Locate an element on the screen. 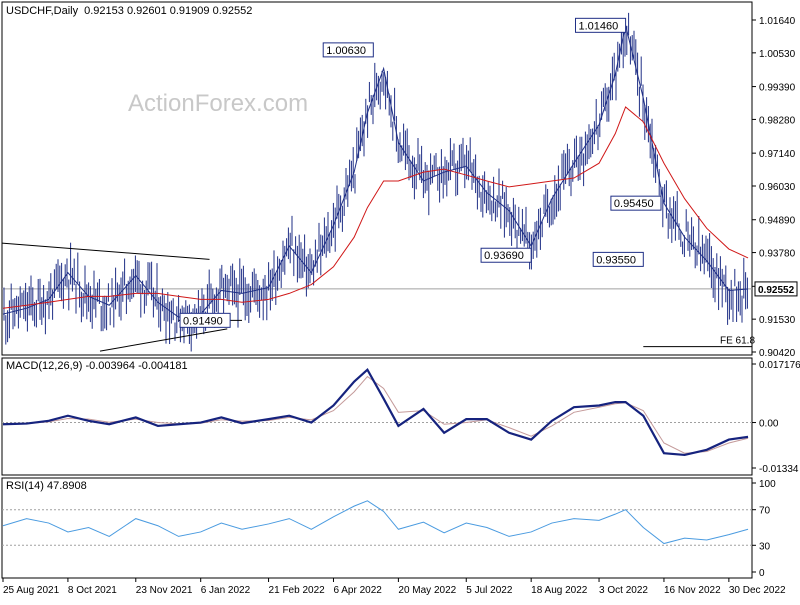 The width and height of the screenshot is (800, 605). price-annotation-label: 0.93690 is located at coordinates (504, 256).